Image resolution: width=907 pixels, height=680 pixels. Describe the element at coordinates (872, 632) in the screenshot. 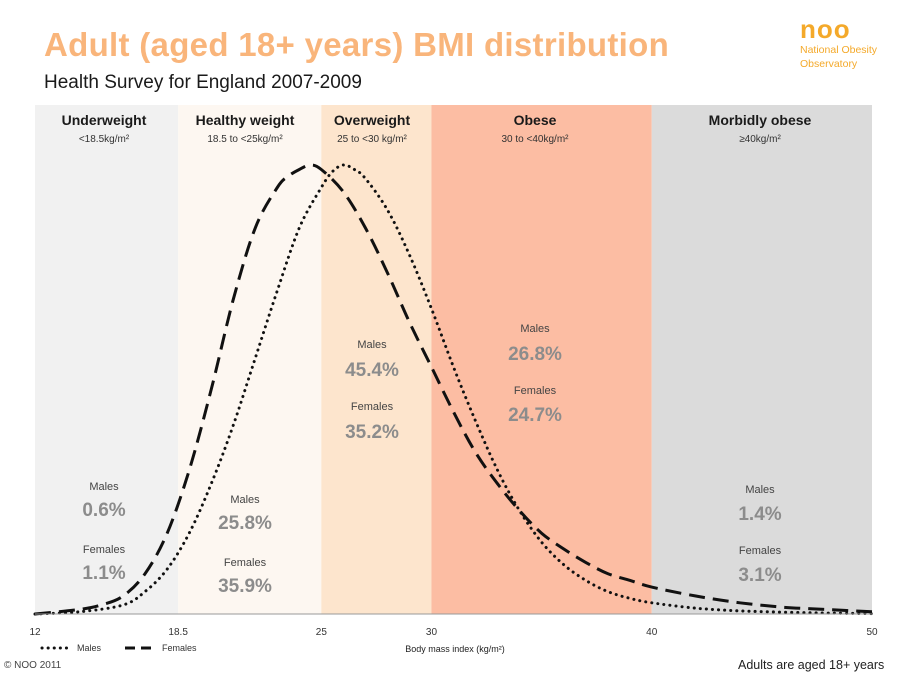

I see `x-tick-label: 50` at that location.